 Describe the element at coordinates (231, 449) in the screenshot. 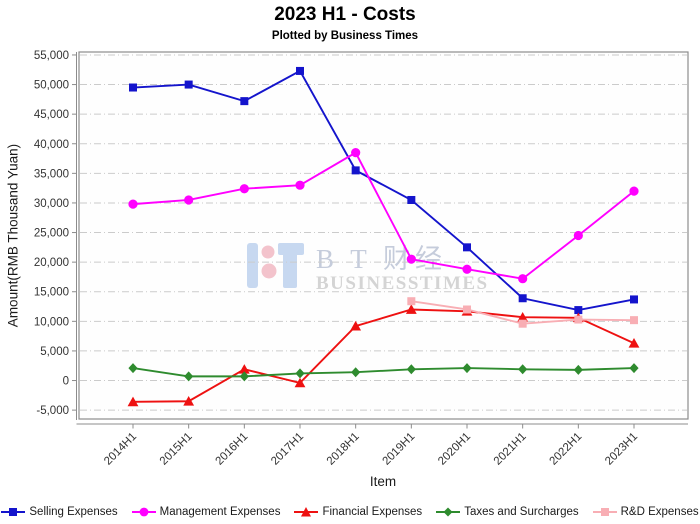

I see `x-tick-label: 2016H1` at that location.